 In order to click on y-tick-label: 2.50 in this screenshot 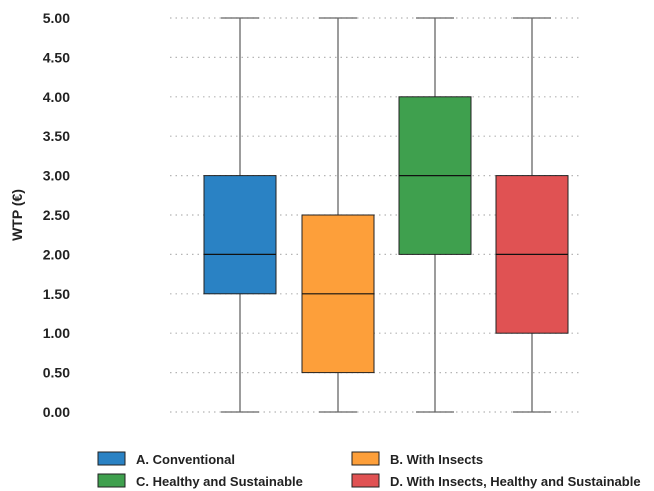, I will do `click(56, 215)`.